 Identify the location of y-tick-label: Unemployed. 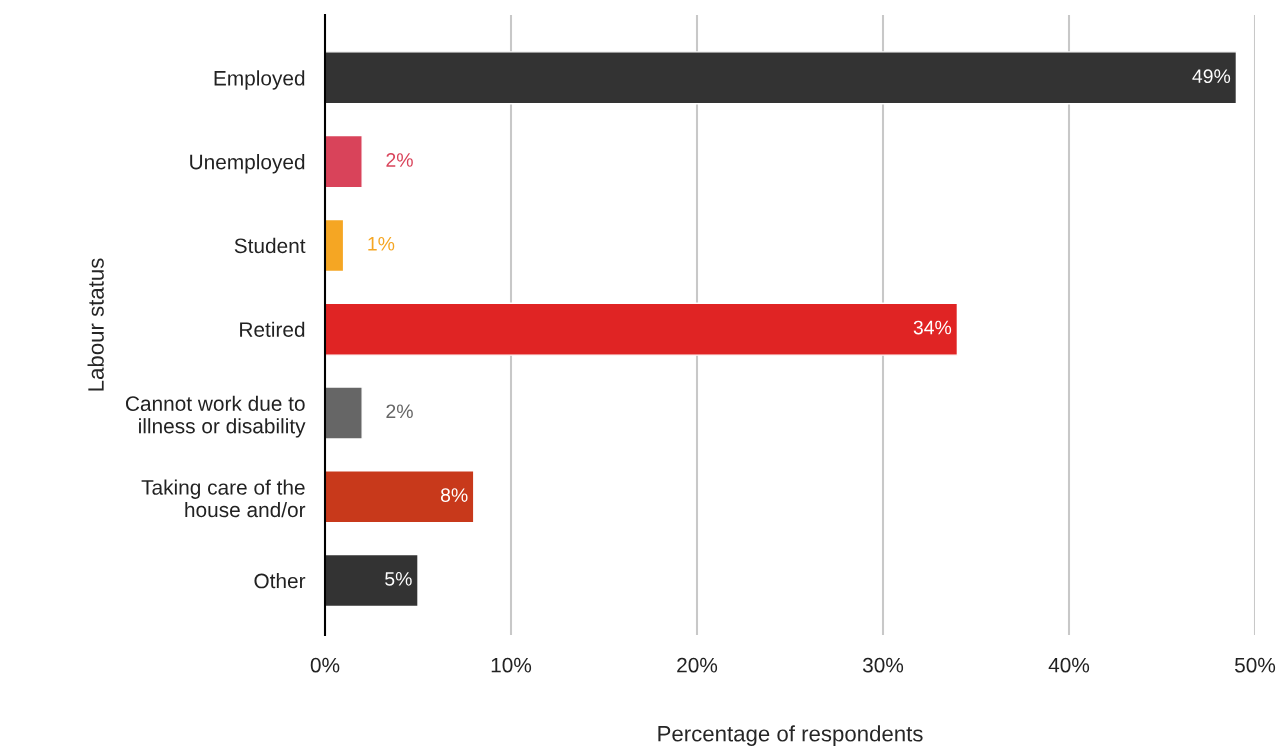
(247, 164).